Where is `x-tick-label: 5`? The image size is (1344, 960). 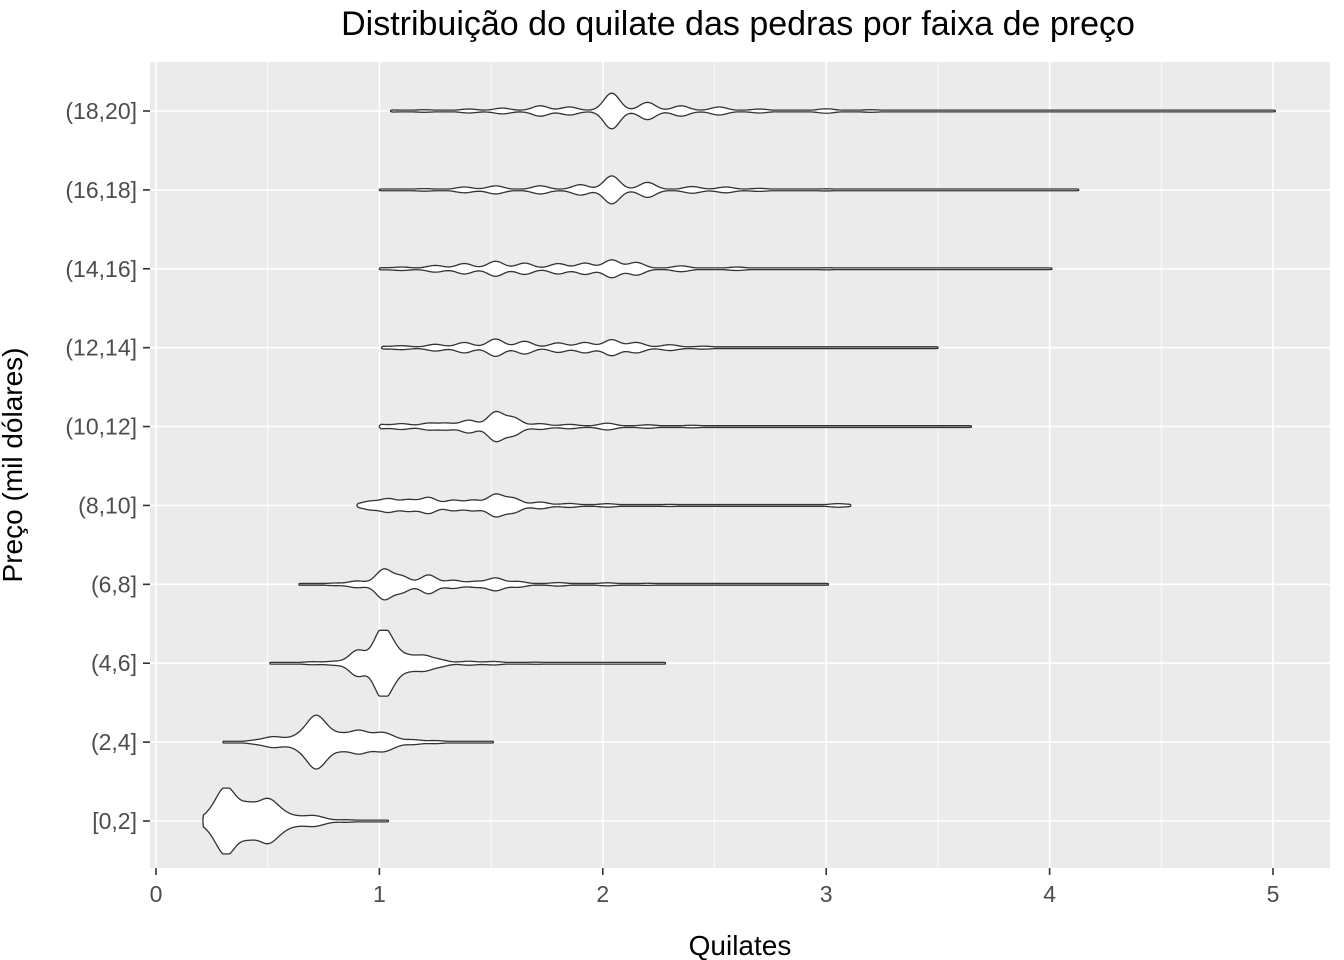 x-tick-label: 5 is located at coordinates (1273, 894).